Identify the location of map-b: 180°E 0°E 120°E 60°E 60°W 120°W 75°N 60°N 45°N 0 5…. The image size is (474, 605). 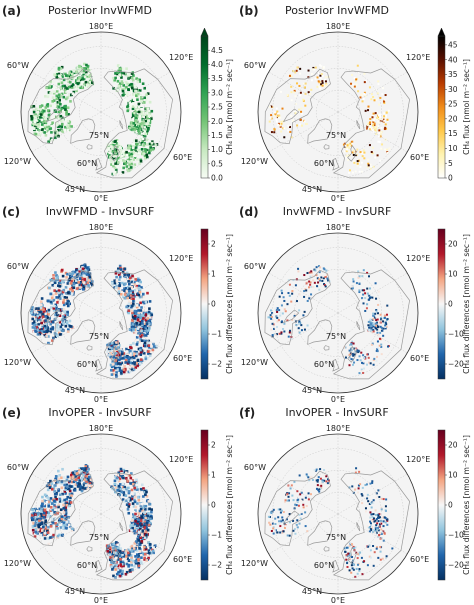
(356, 111).